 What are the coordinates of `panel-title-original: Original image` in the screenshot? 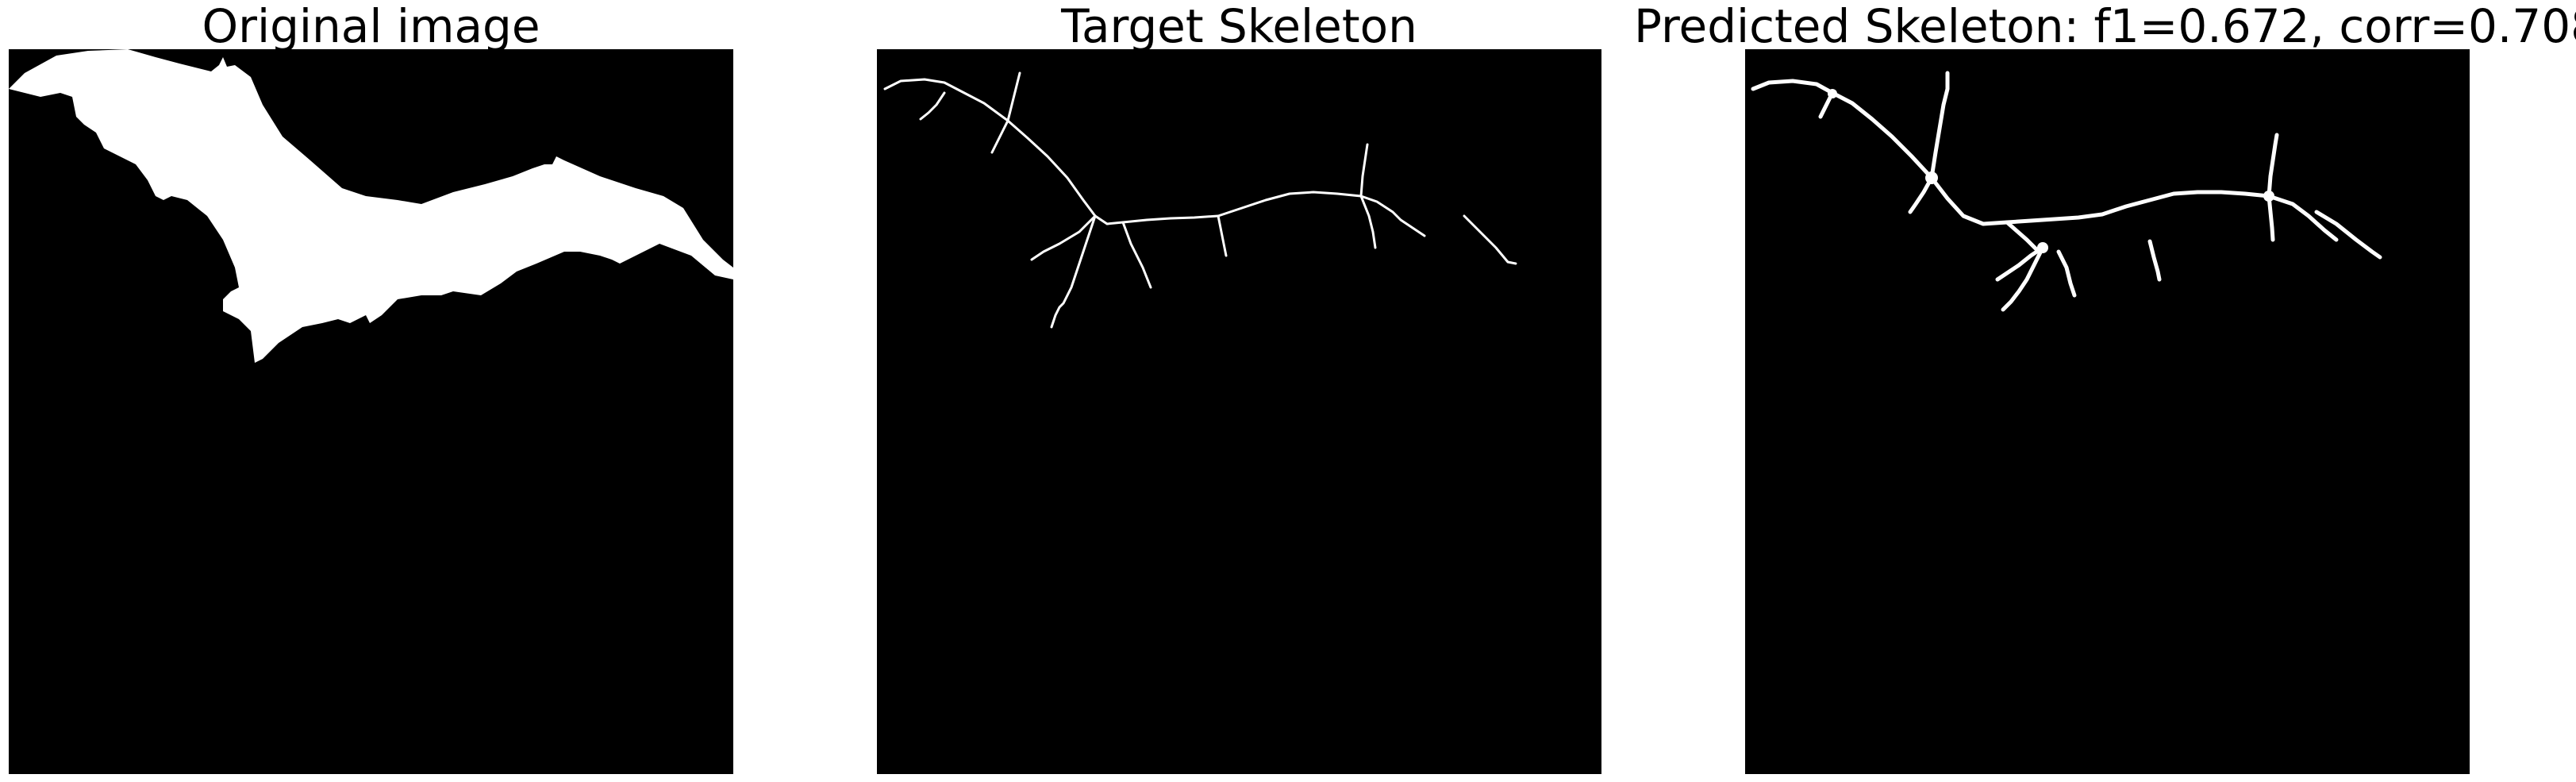 It's located at (371, 27).